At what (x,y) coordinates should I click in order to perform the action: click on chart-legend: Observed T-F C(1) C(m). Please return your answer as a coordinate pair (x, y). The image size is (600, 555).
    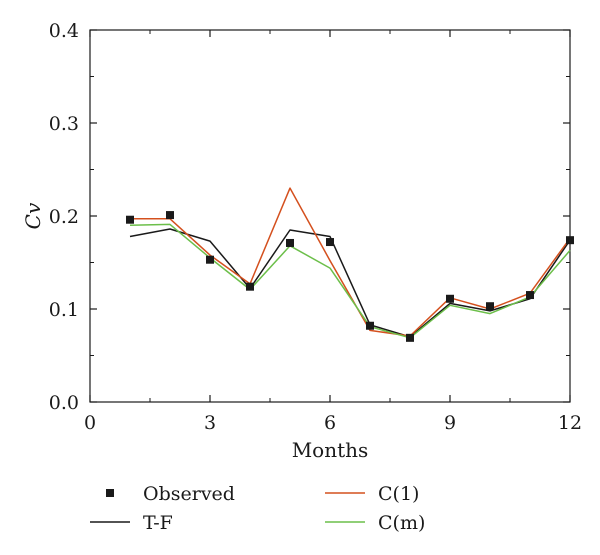
    Looking at the image, I should click on (257, 508).